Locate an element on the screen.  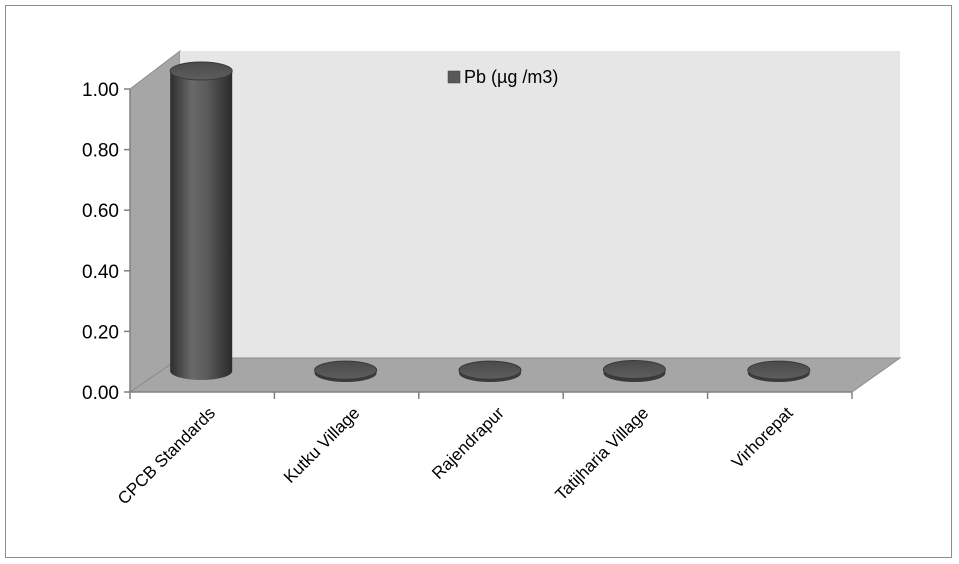
y-tick-label: 0.40 is located at coordinates (100, 272).